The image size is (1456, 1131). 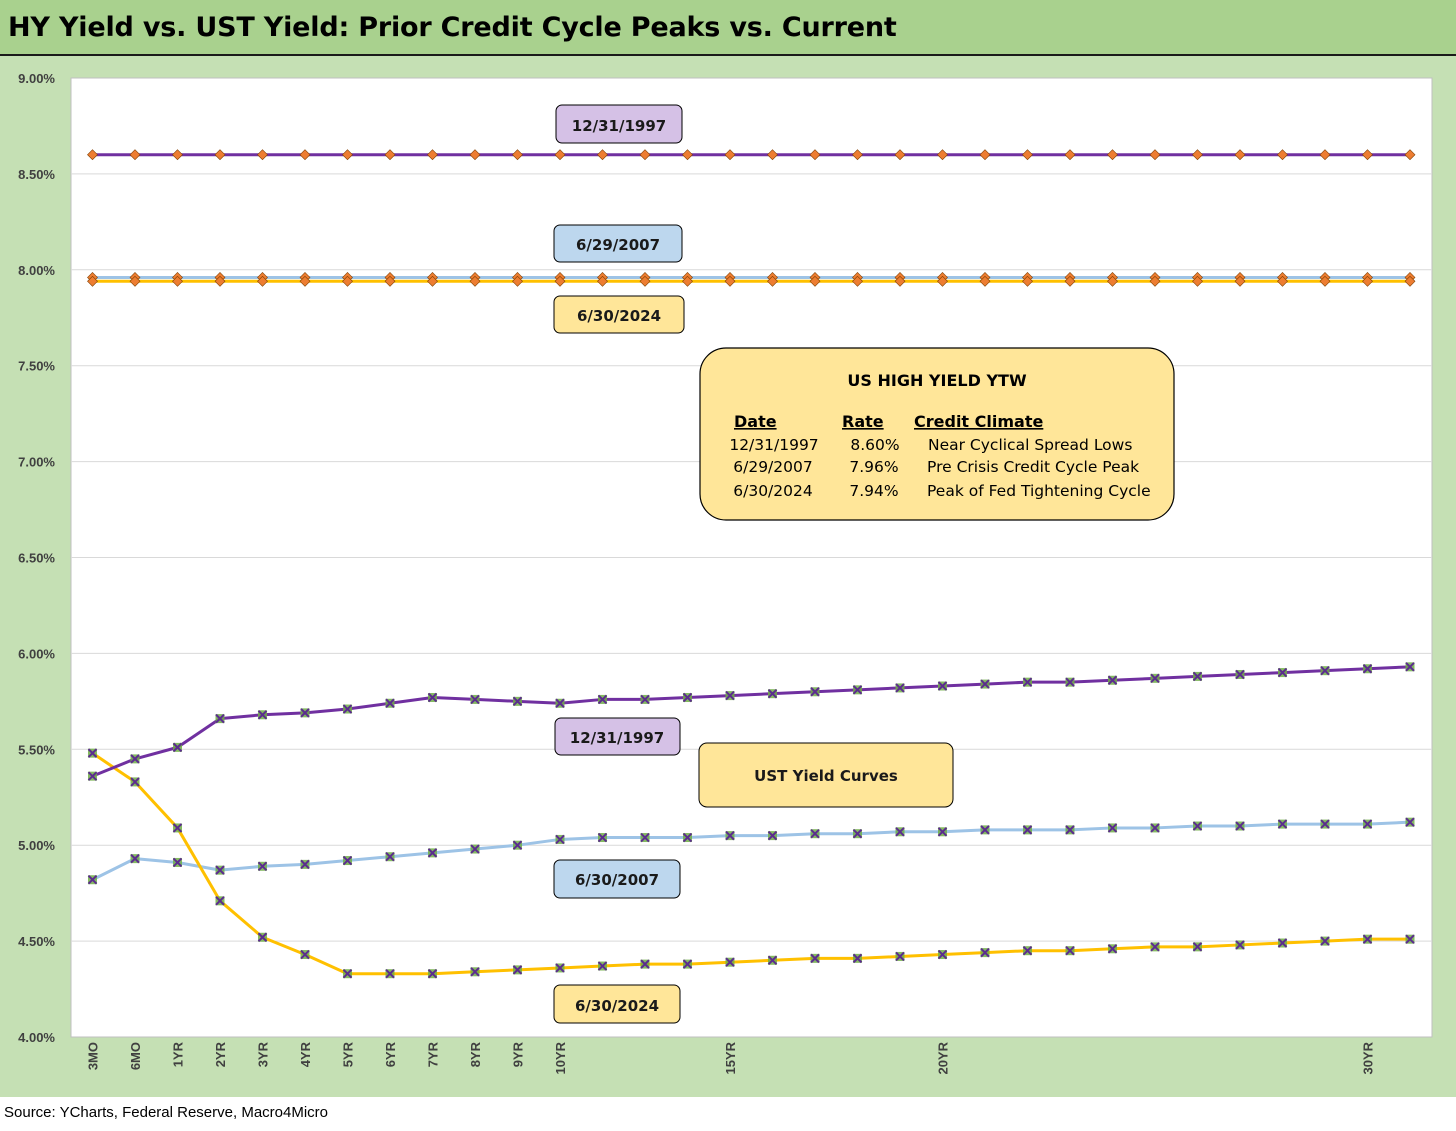 I want to click on x-tick-label: 6YR, so click(x=390, y=1054).